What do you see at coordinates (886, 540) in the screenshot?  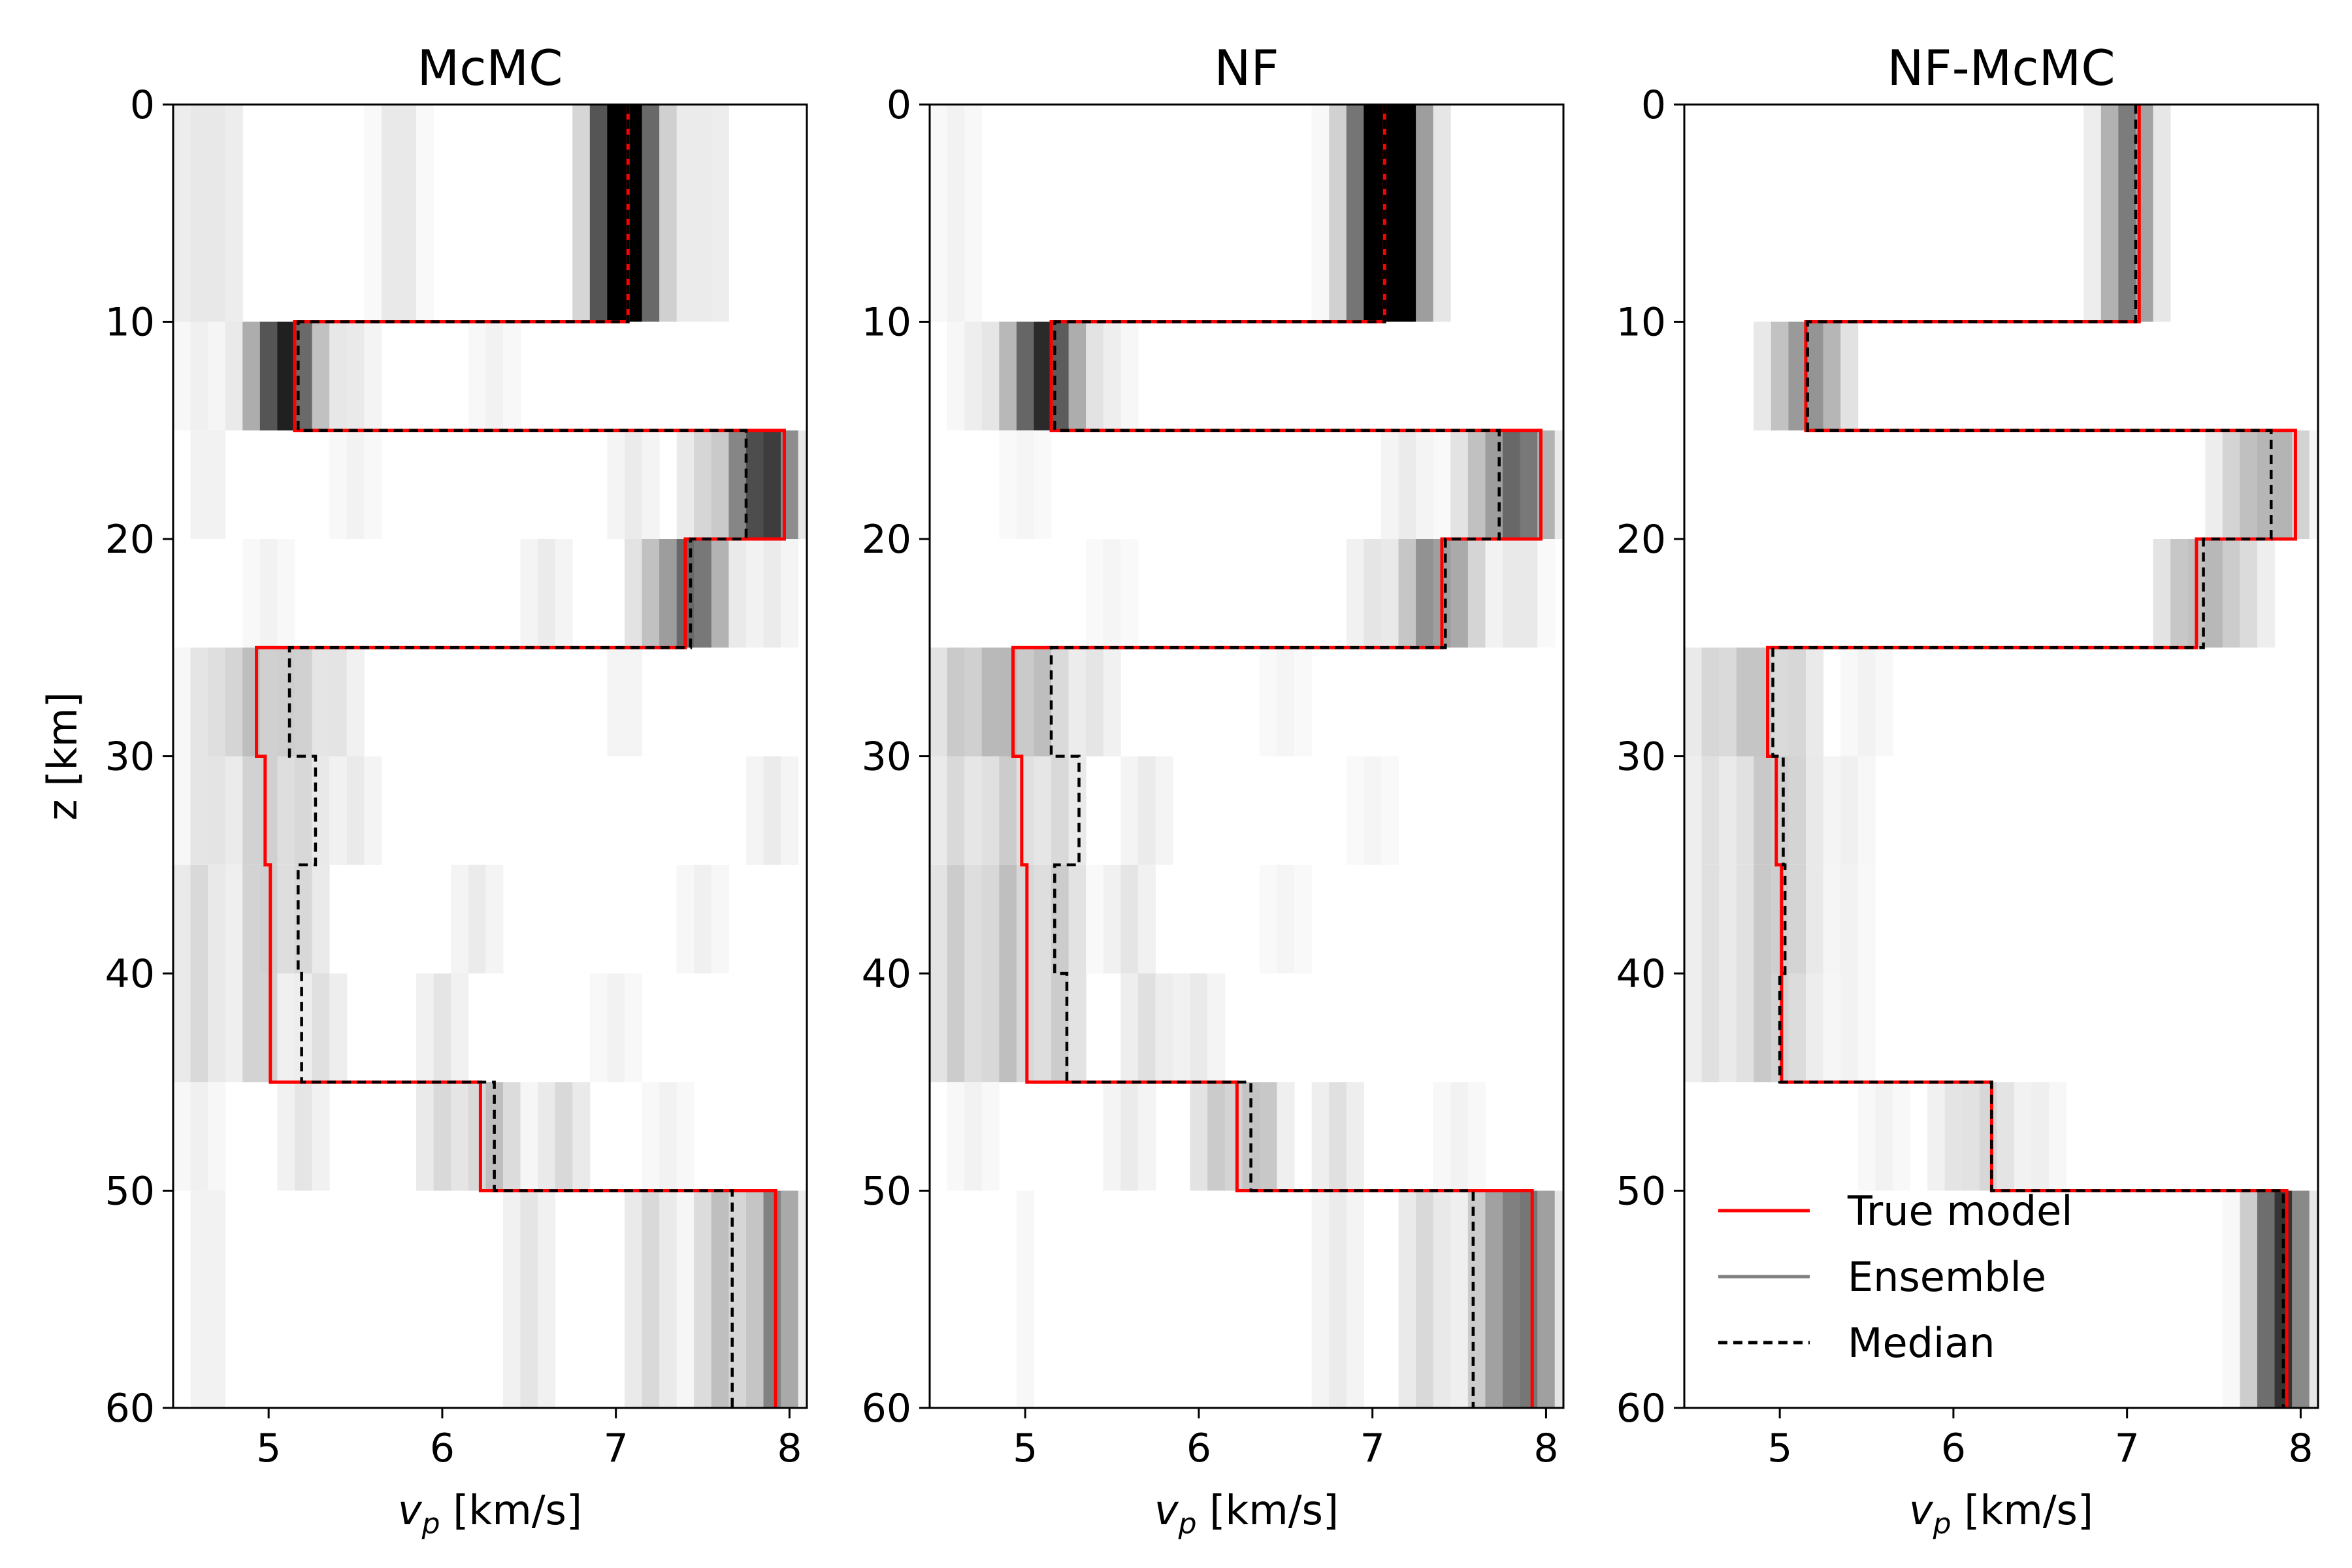 I see `y-tick-label: 20` at bounding box center [886, 540].